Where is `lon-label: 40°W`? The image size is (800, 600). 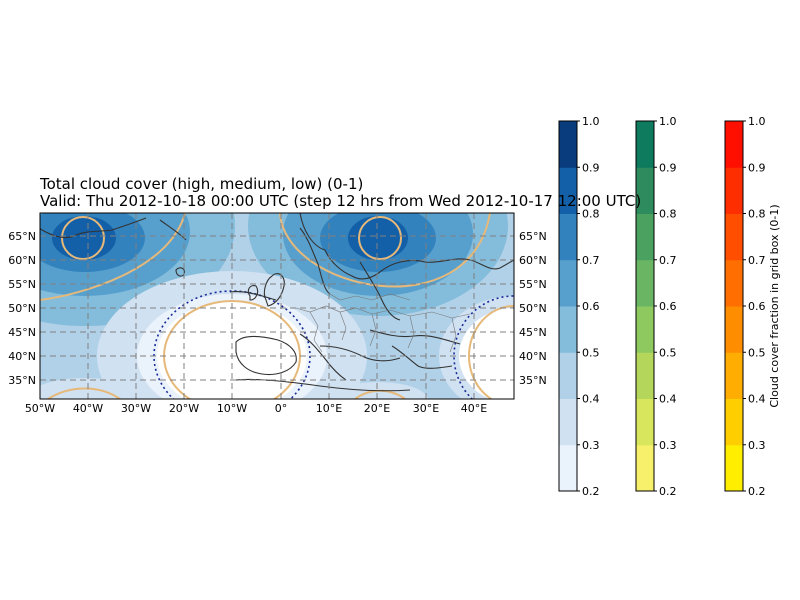
lon-label: 40°W is located at coordinates (88, 408).